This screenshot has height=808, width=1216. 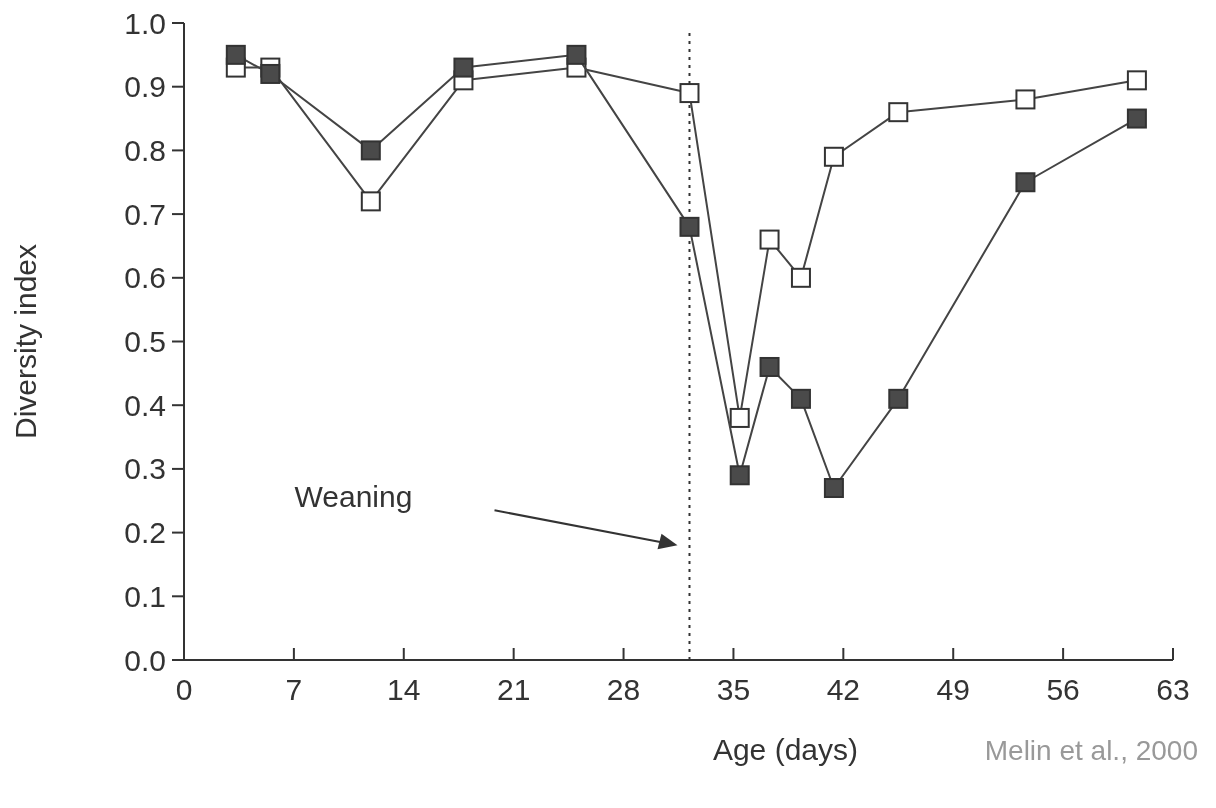 I want to click on text: Melin et al., 2000, so click(x=1091, y=750).